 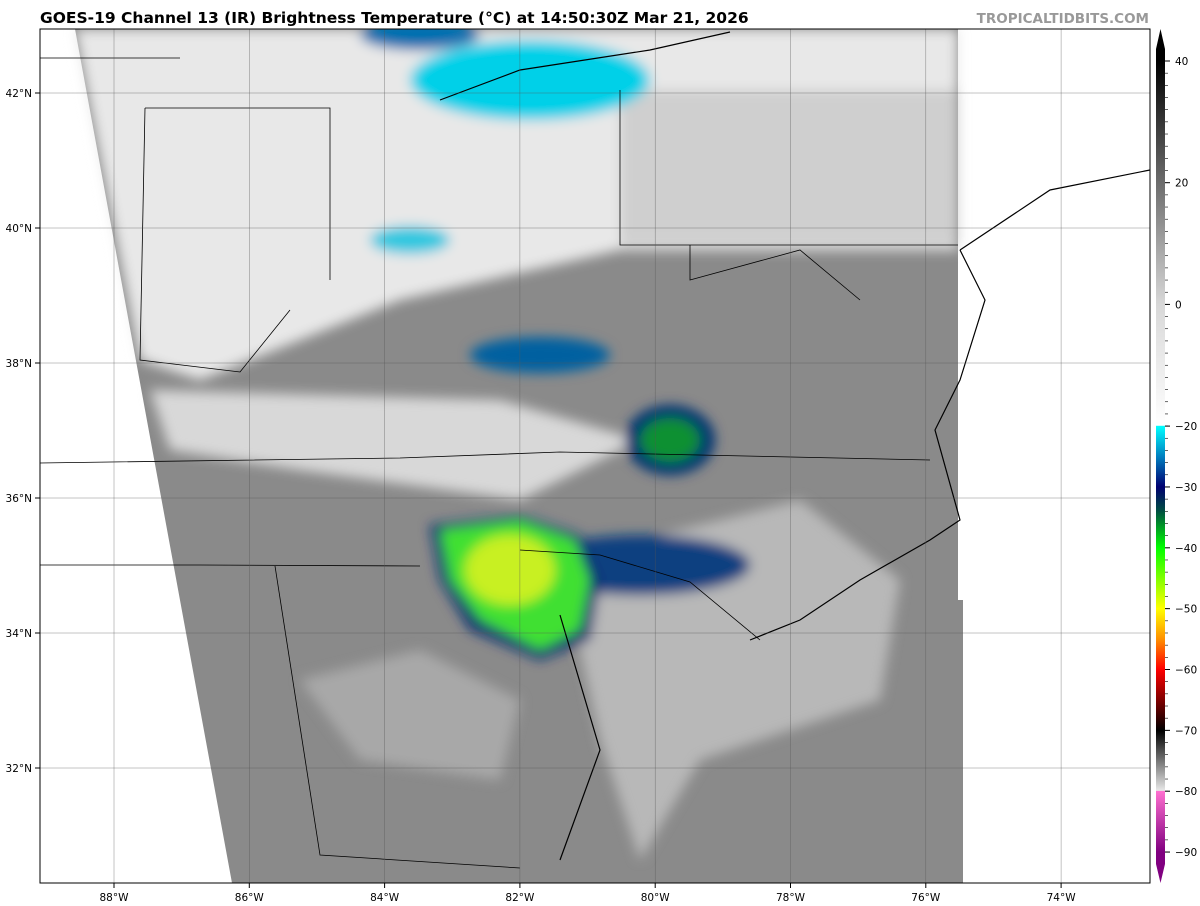 What do you see at coordinates (1186, 427) in the screenshot?
I see `colorbar-tick-label: −20` at bounding box center [1186, 427].